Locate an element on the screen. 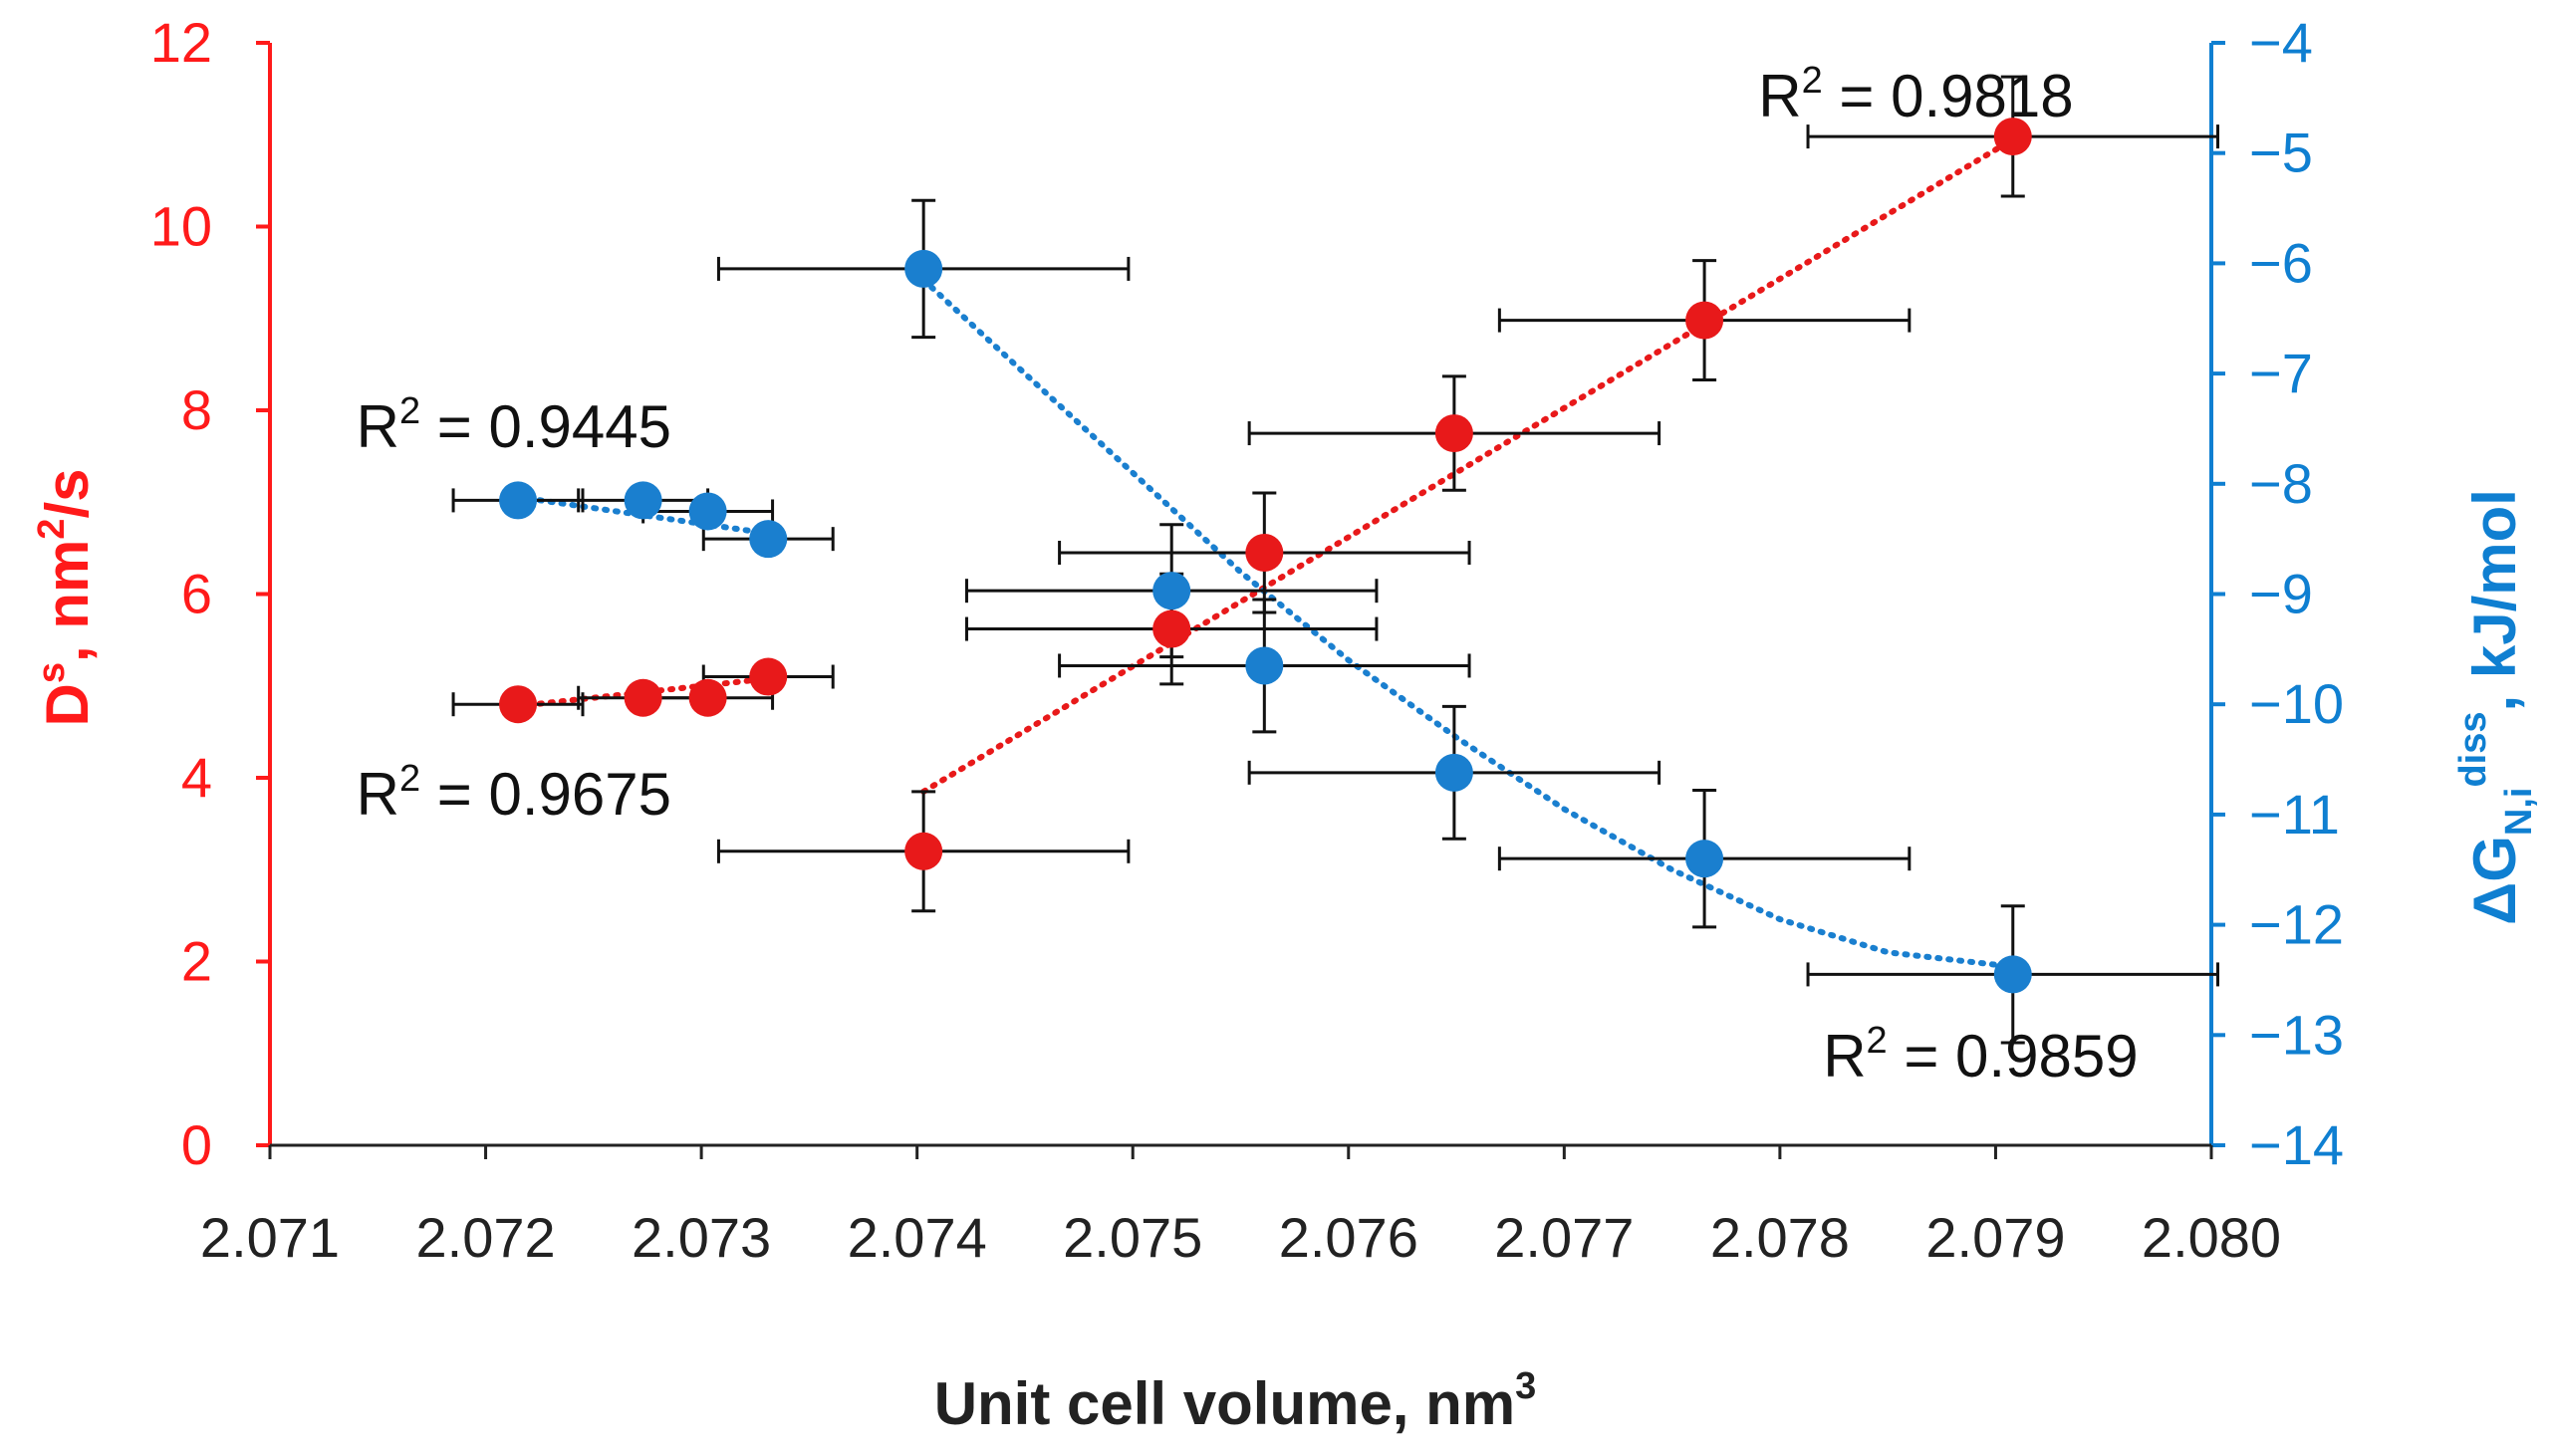  right-axis-title: ΔGN,idiss, kJ/mol is located at coordinates (2496, 707).